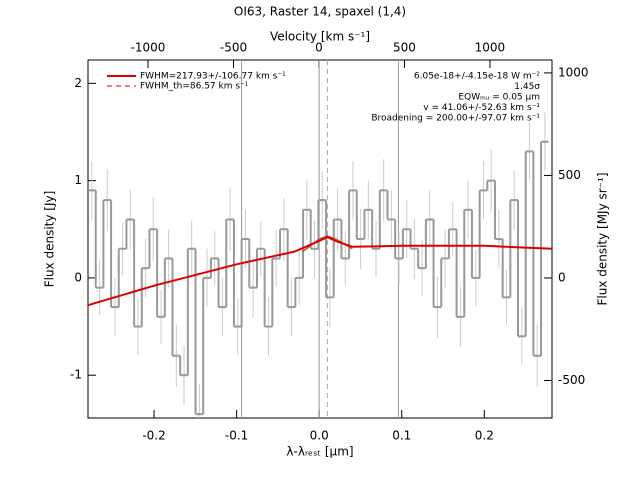 This screenshot has width=640, height=484. Describe the element at coordinates (78, 277) in the screenshot. I see `y-tick-label: 0` at that location.